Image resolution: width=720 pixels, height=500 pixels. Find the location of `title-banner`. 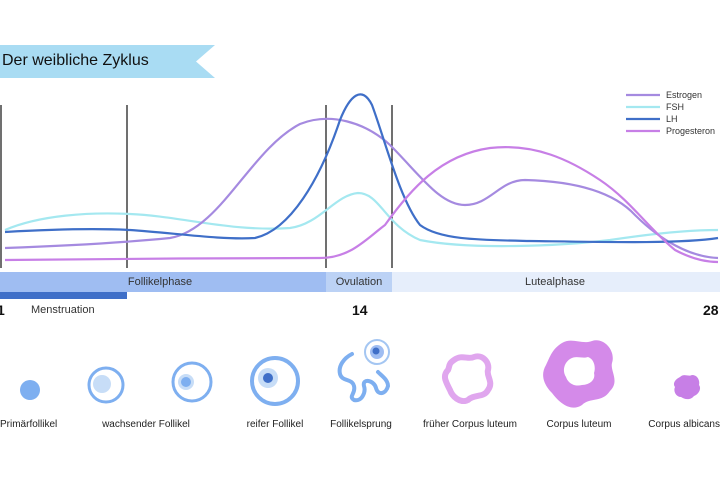

title-banner is located at coordinates (107, 61).